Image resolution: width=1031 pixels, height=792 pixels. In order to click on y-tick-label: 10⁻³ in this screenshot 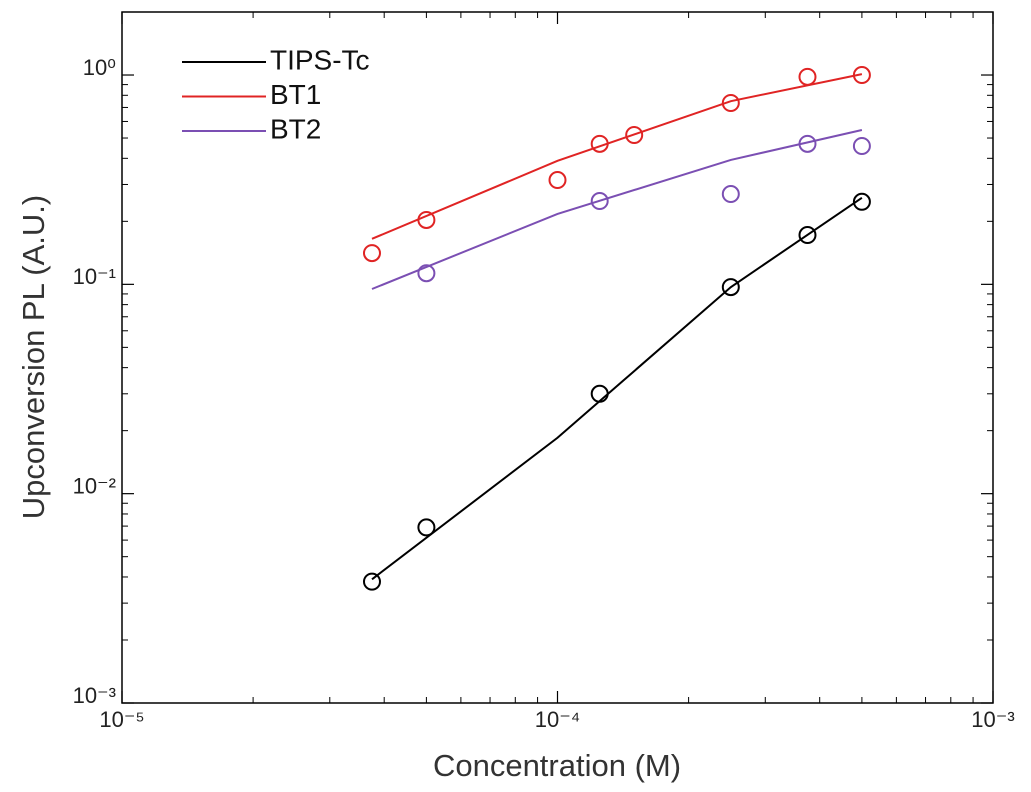, I will do `click(94, 695)`.